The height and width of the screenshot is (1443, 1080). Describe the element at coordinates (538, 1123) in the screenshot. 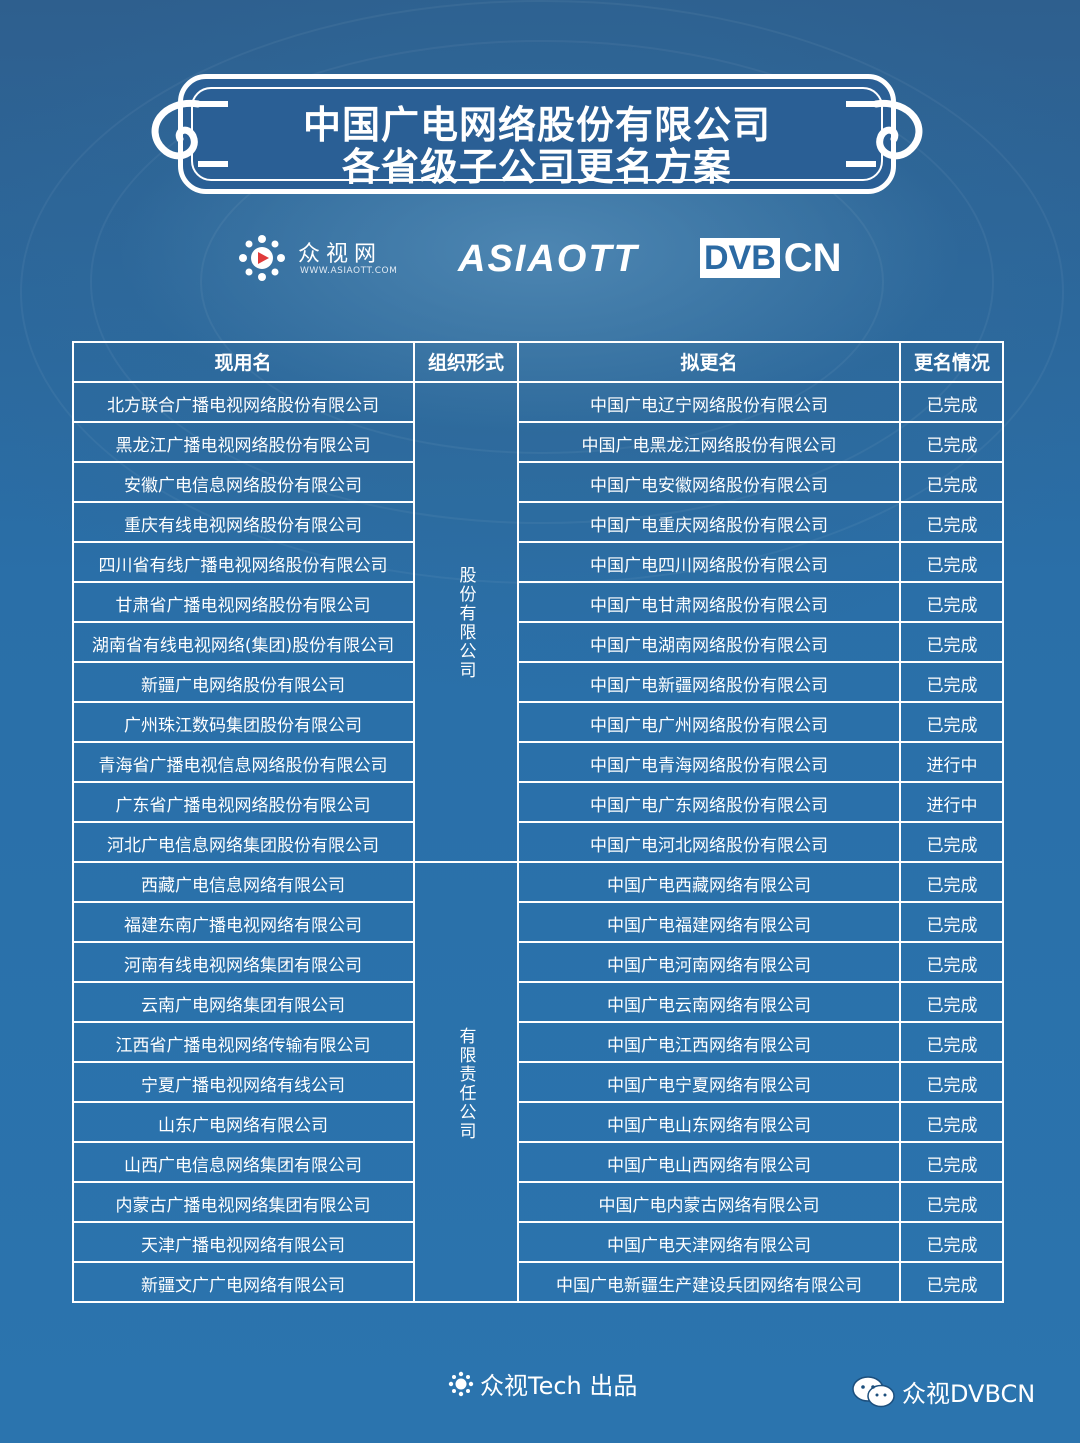

I see `table-row: 山东广电网络有限公司 中国广电山东网络有限公司 已完成` at that location.